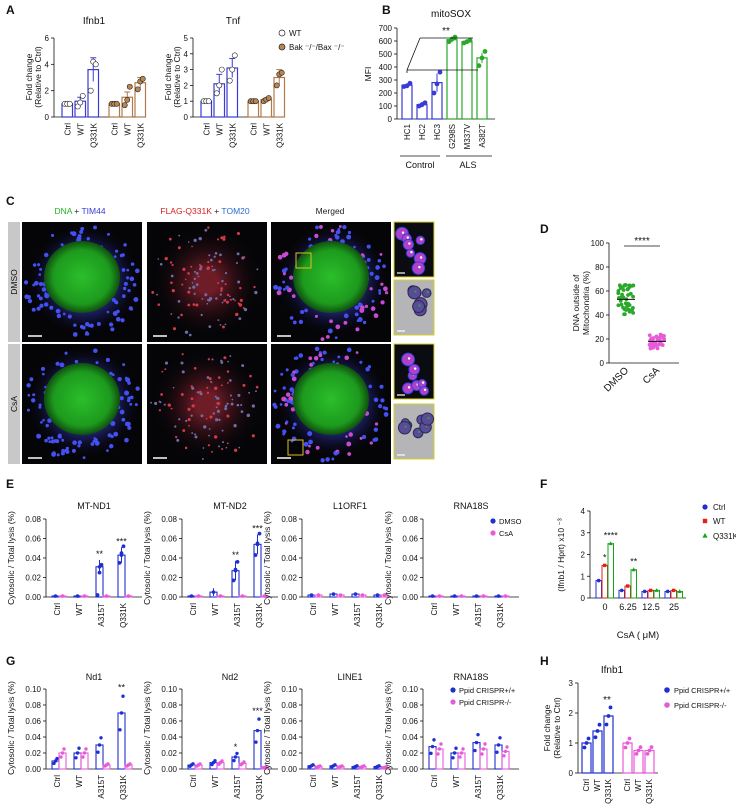 Image resolution: width=736 pixels, height=811 pixels. What do you see at coordinates (47, 91) in the screenshot?
I see `panel-a-ifnb1-tick-label: 2` at bounding box center [47, 91].